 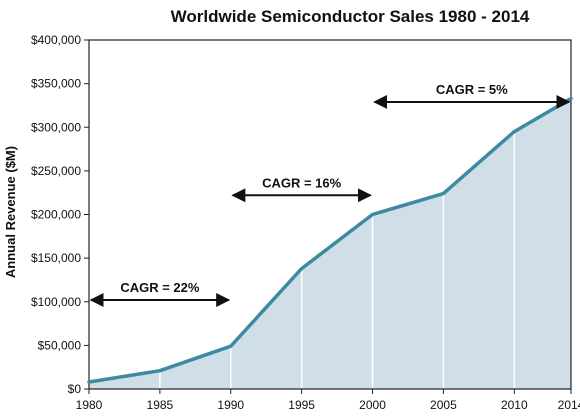 What do you see at coordinates (230, 405) in the screenshot?
I see `x-tick-label: 1990` at bounding box center [230, 405].